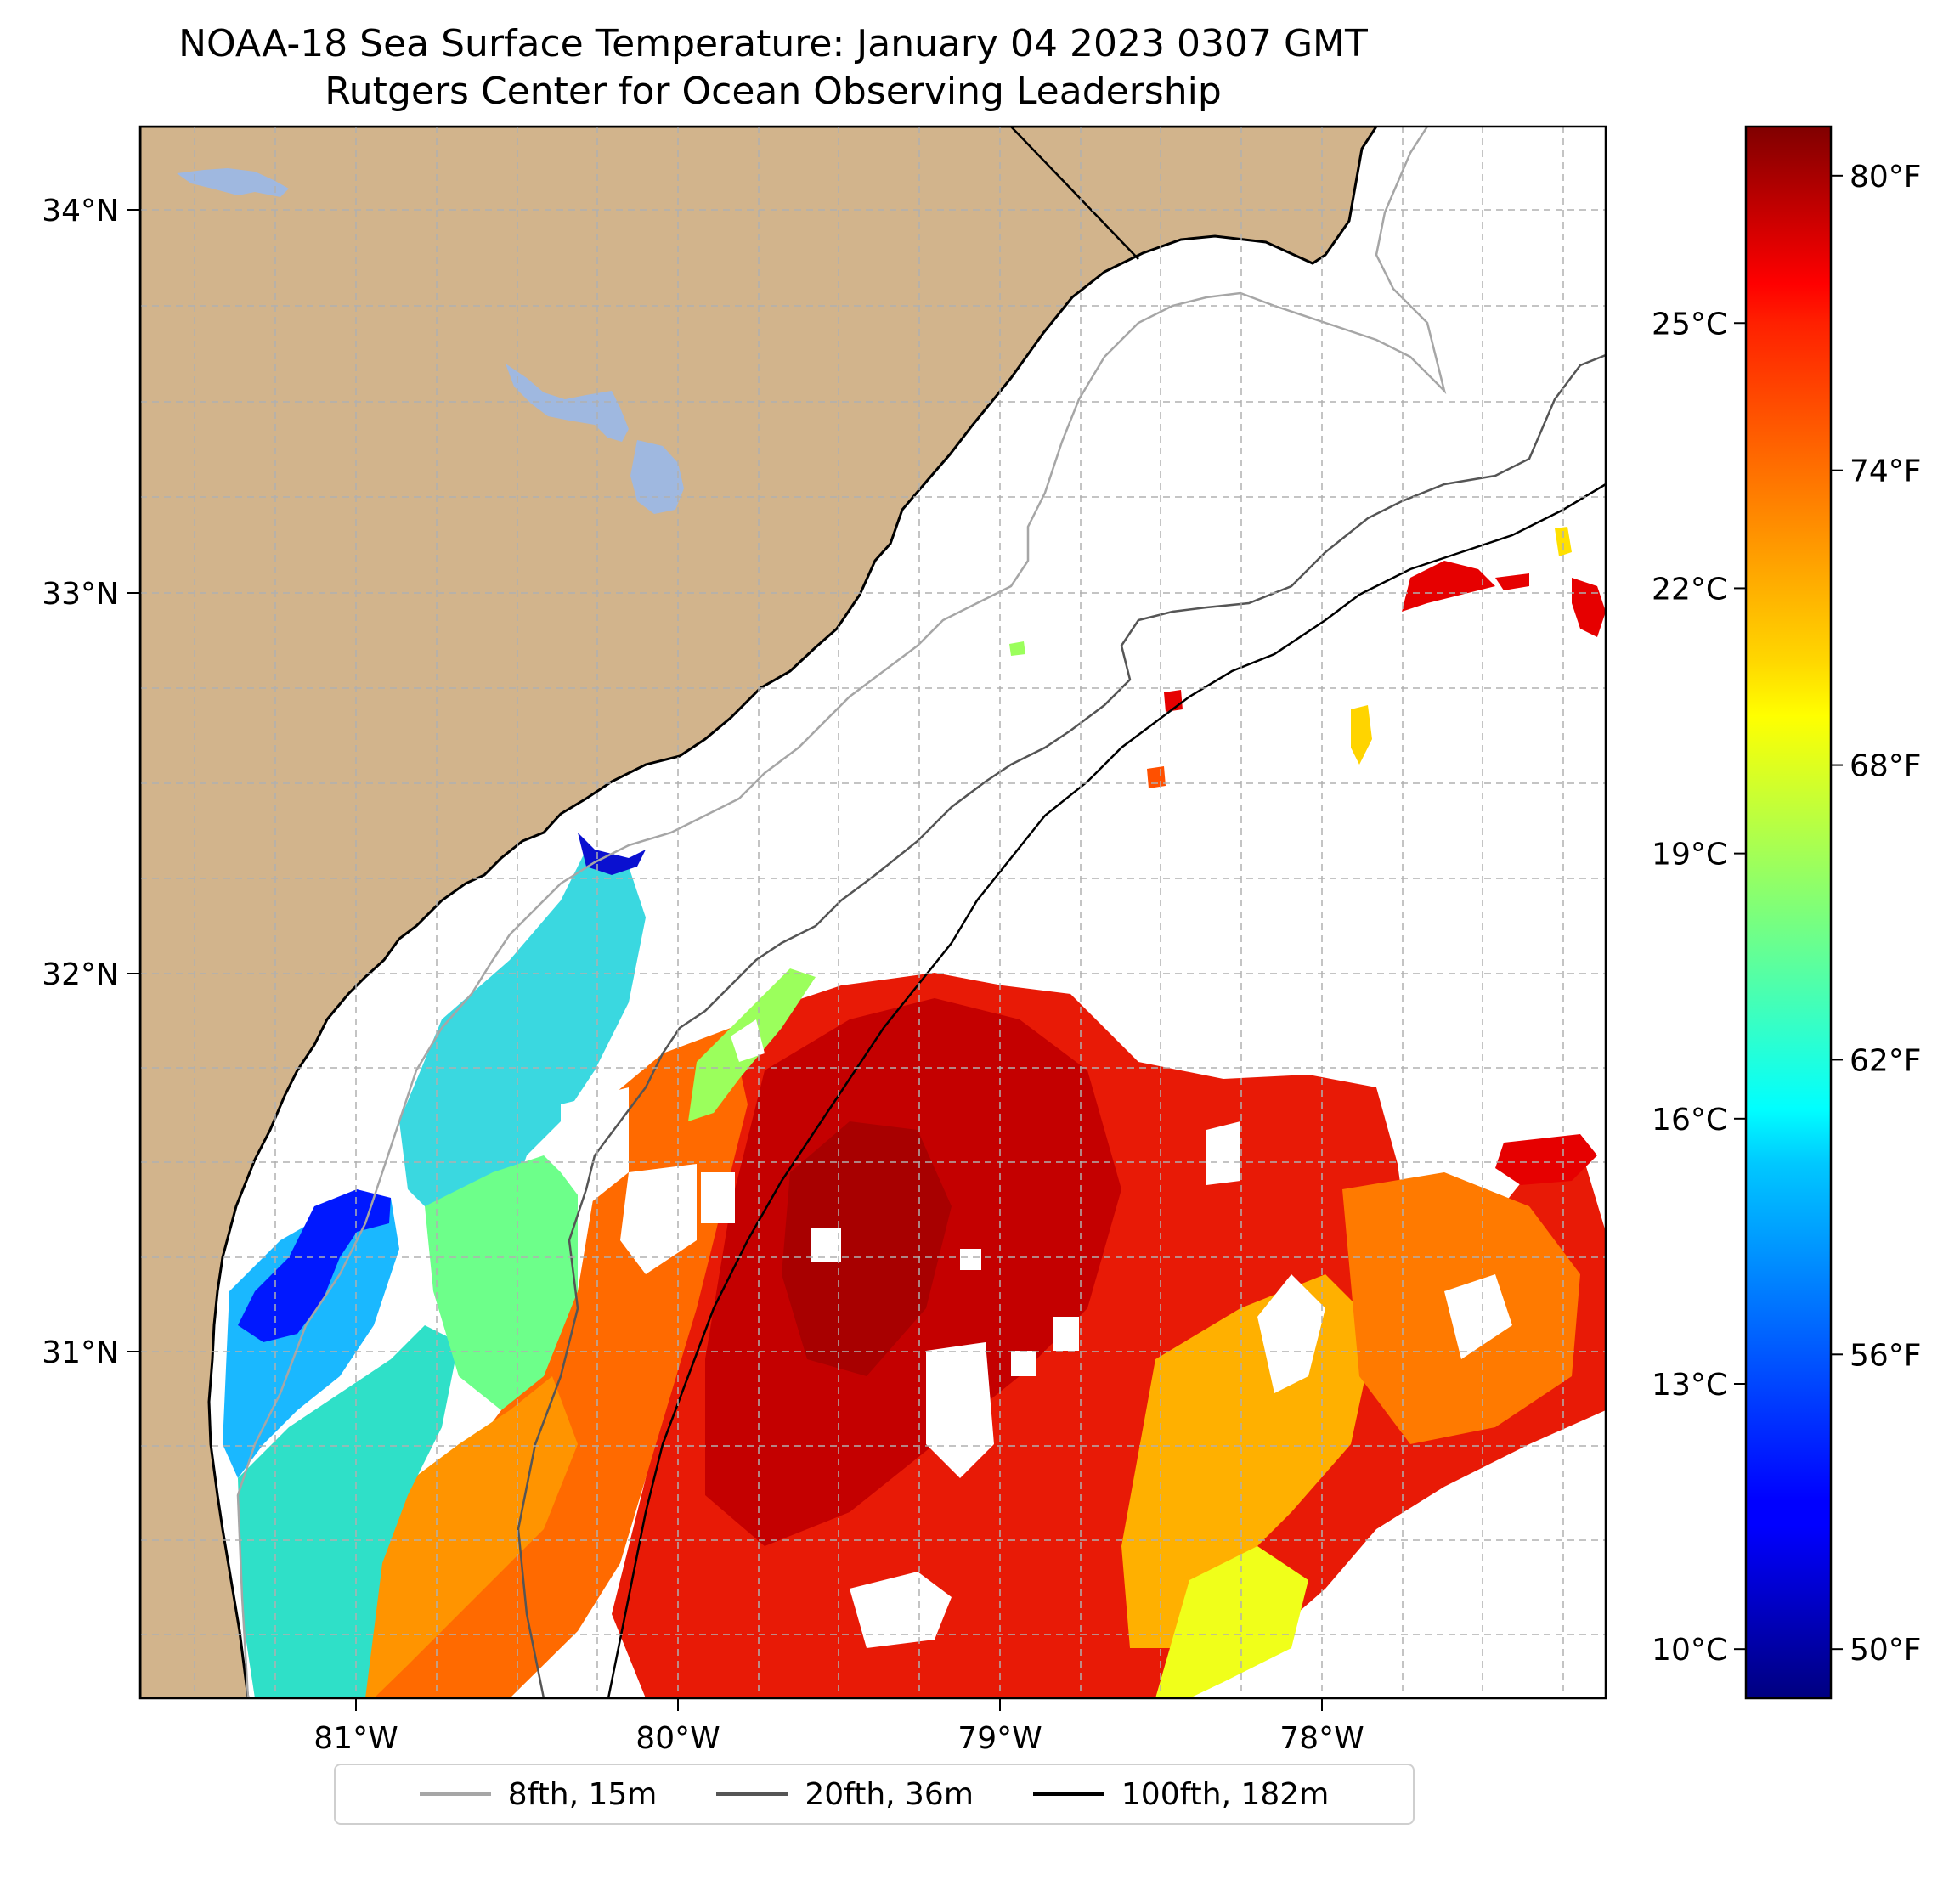 The image size is (1960, 1880). What do you see at coordinates (999, 1739) in the screenshot?
I see `lon-label-79: 79°W` at bounding box center [999, 1739].